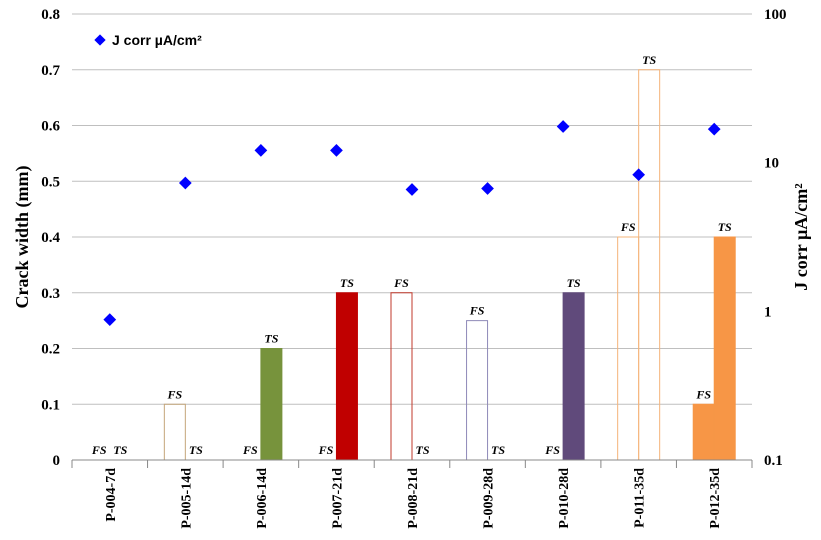  Describe the element at coordinates (111, 495) in the screenshot. I see `category-label: P-004-7d` at that location.